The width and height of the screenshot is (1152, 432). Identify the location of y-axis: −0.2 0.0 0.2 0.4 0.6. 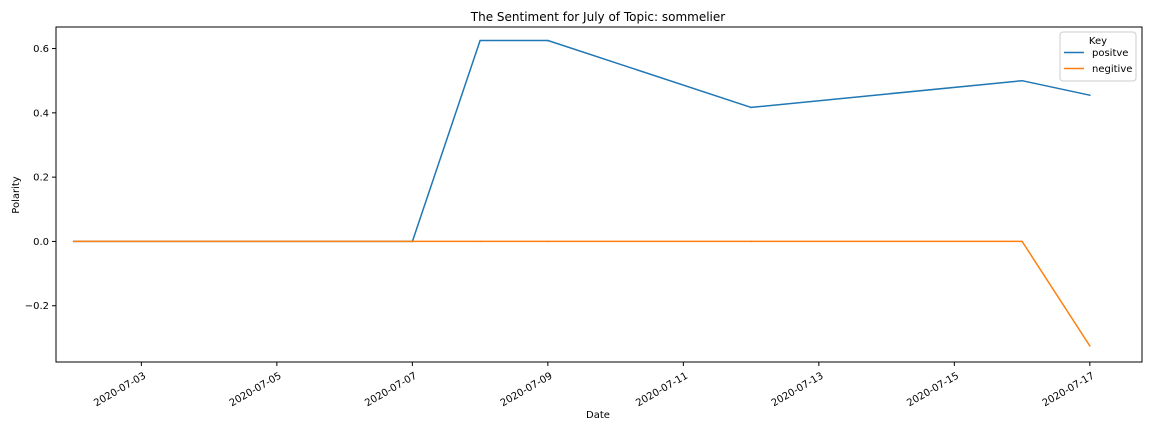
(40, 178).